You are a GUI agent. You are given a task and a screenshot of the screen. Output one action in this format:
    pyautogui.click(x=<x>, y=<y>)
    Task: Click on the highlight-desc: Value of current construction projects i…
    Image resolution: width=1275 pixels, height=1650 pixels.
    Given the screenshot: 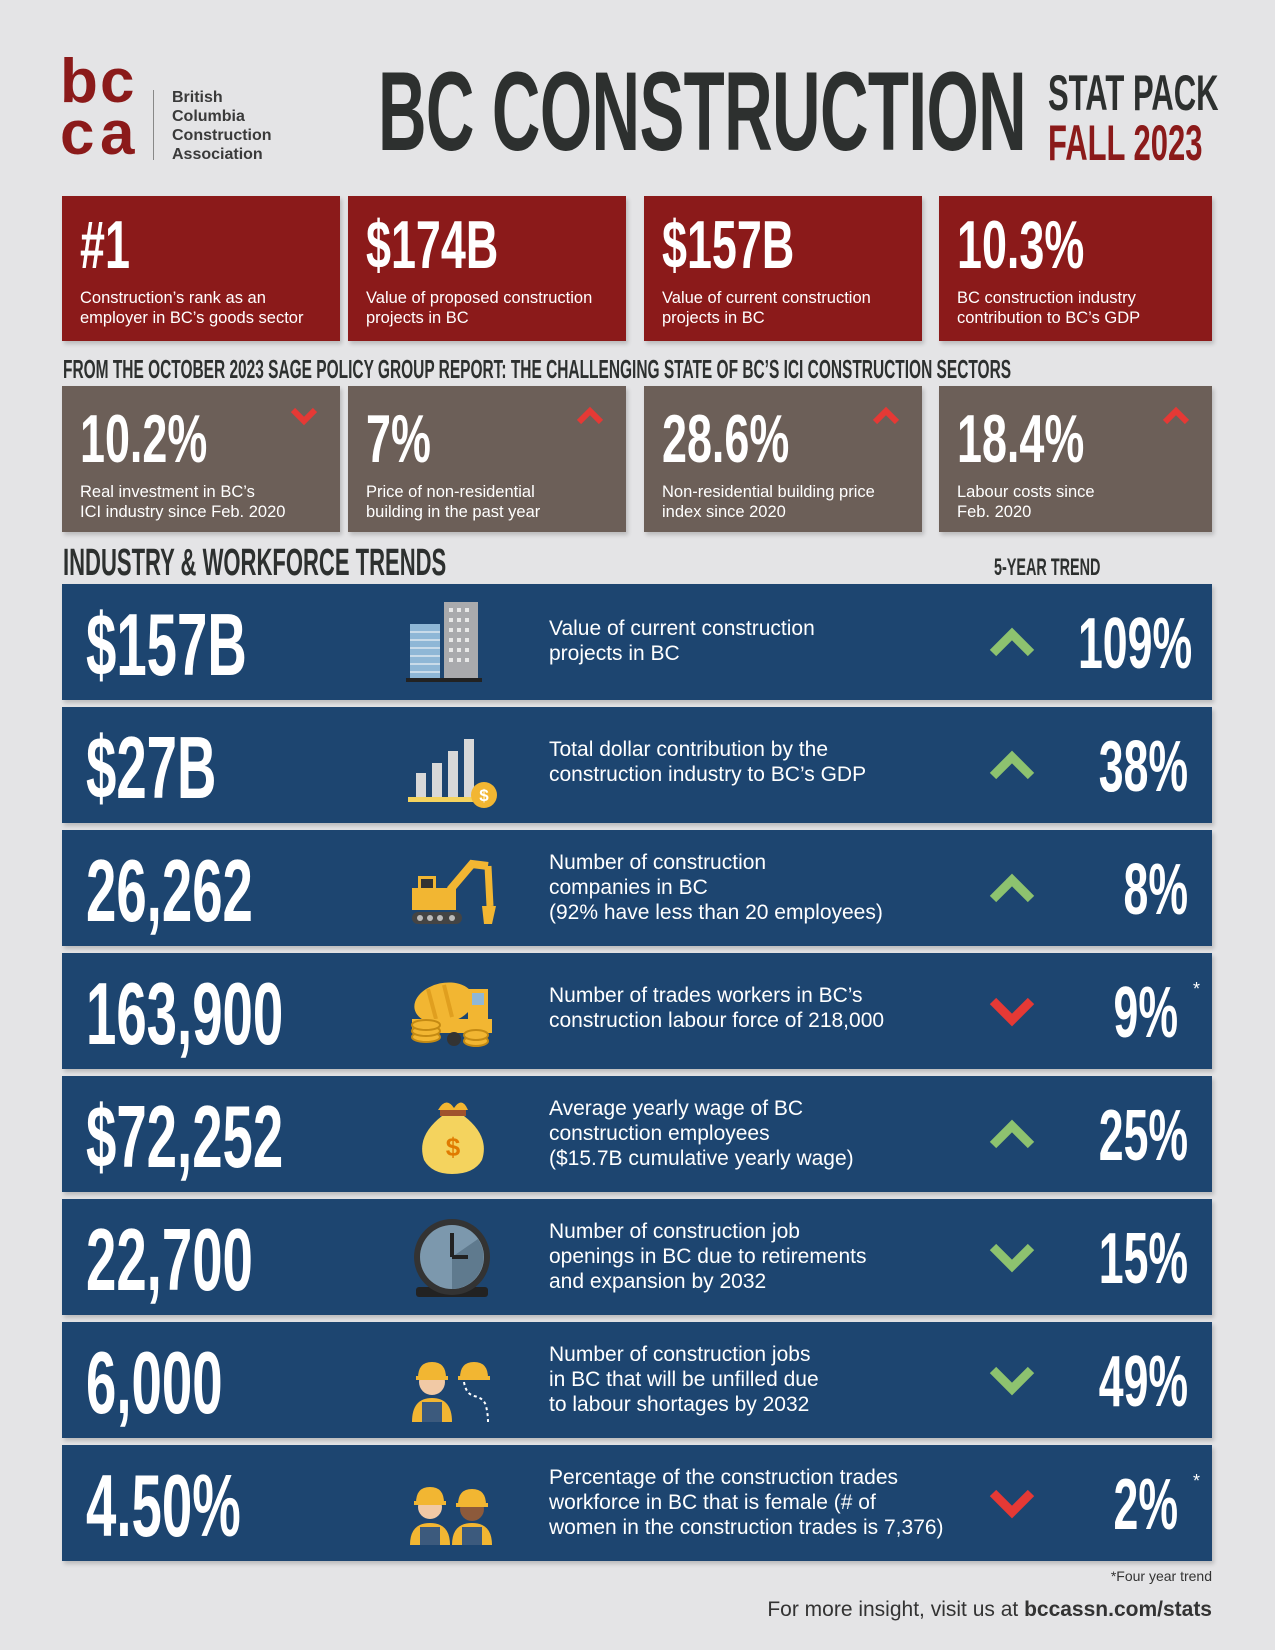 What is the action you would take?
    pyautogui.click(x=766, y=308)
    